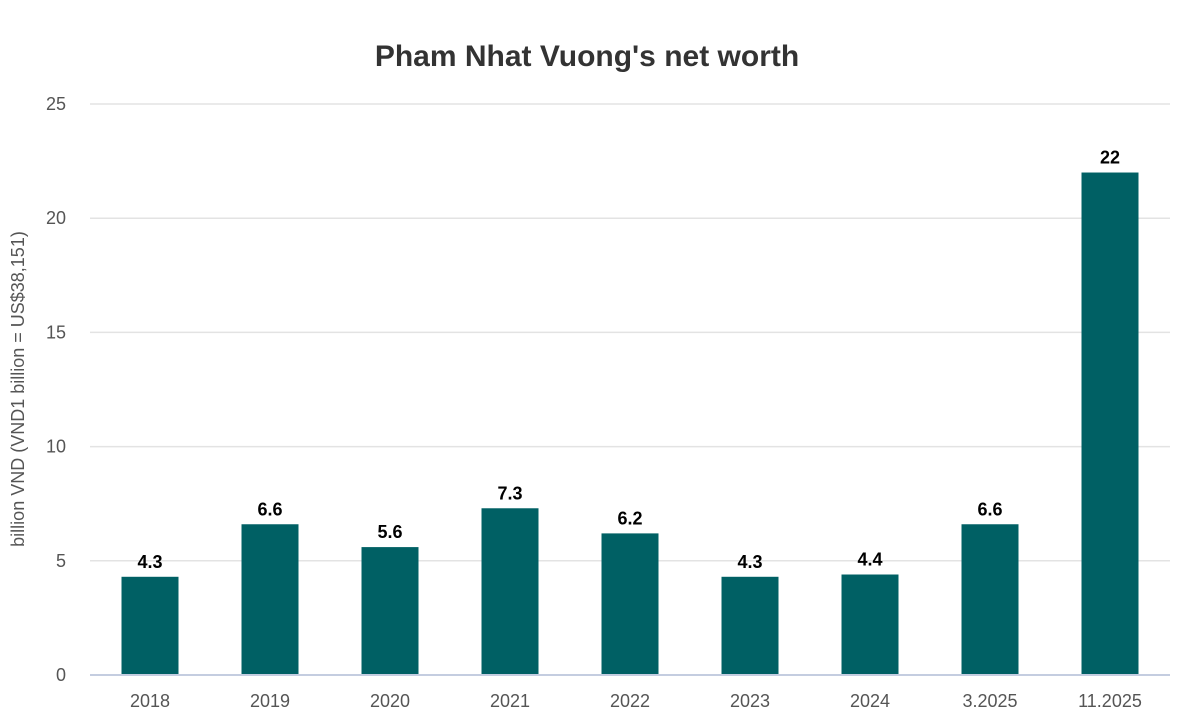 This screenshot has height=723, width=1199. Describe the element at coordinates (56, 447) in the screenshot. I see `y-tick-label: 10` at that location.